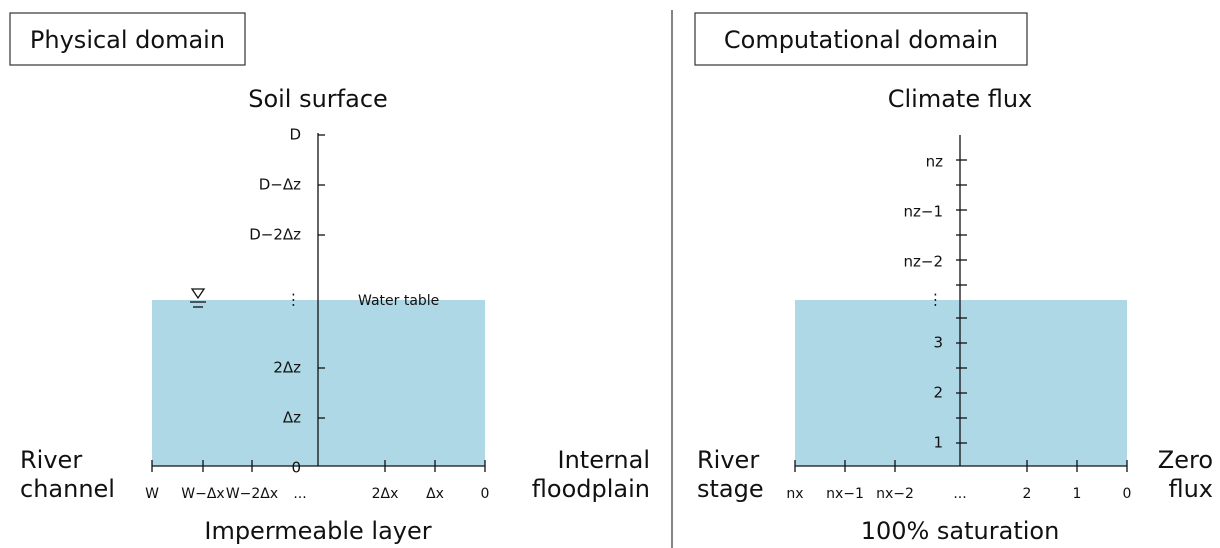 This screenshot has height=548, width=1220. I want to click on z-label: nz, so click(935, 162).